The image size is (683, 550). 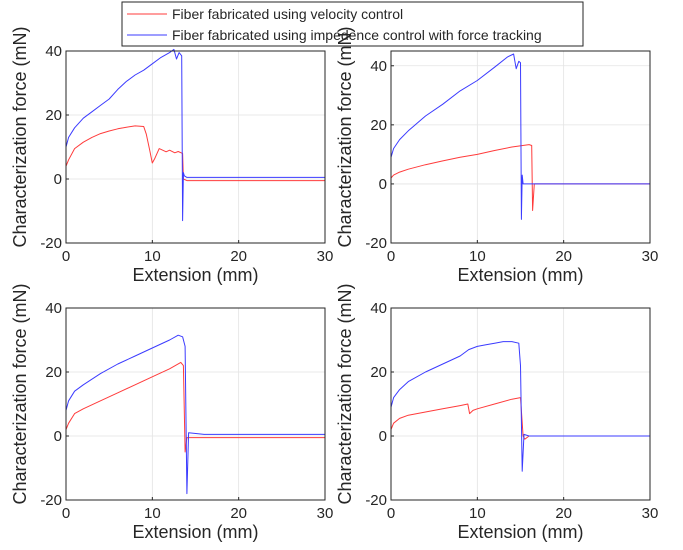 What do you see at coordinates (287, 14) in the screenshot?
I see `legend-label-velocity: Fiber fabricated using velocity control` at bounding box center [287, 14].